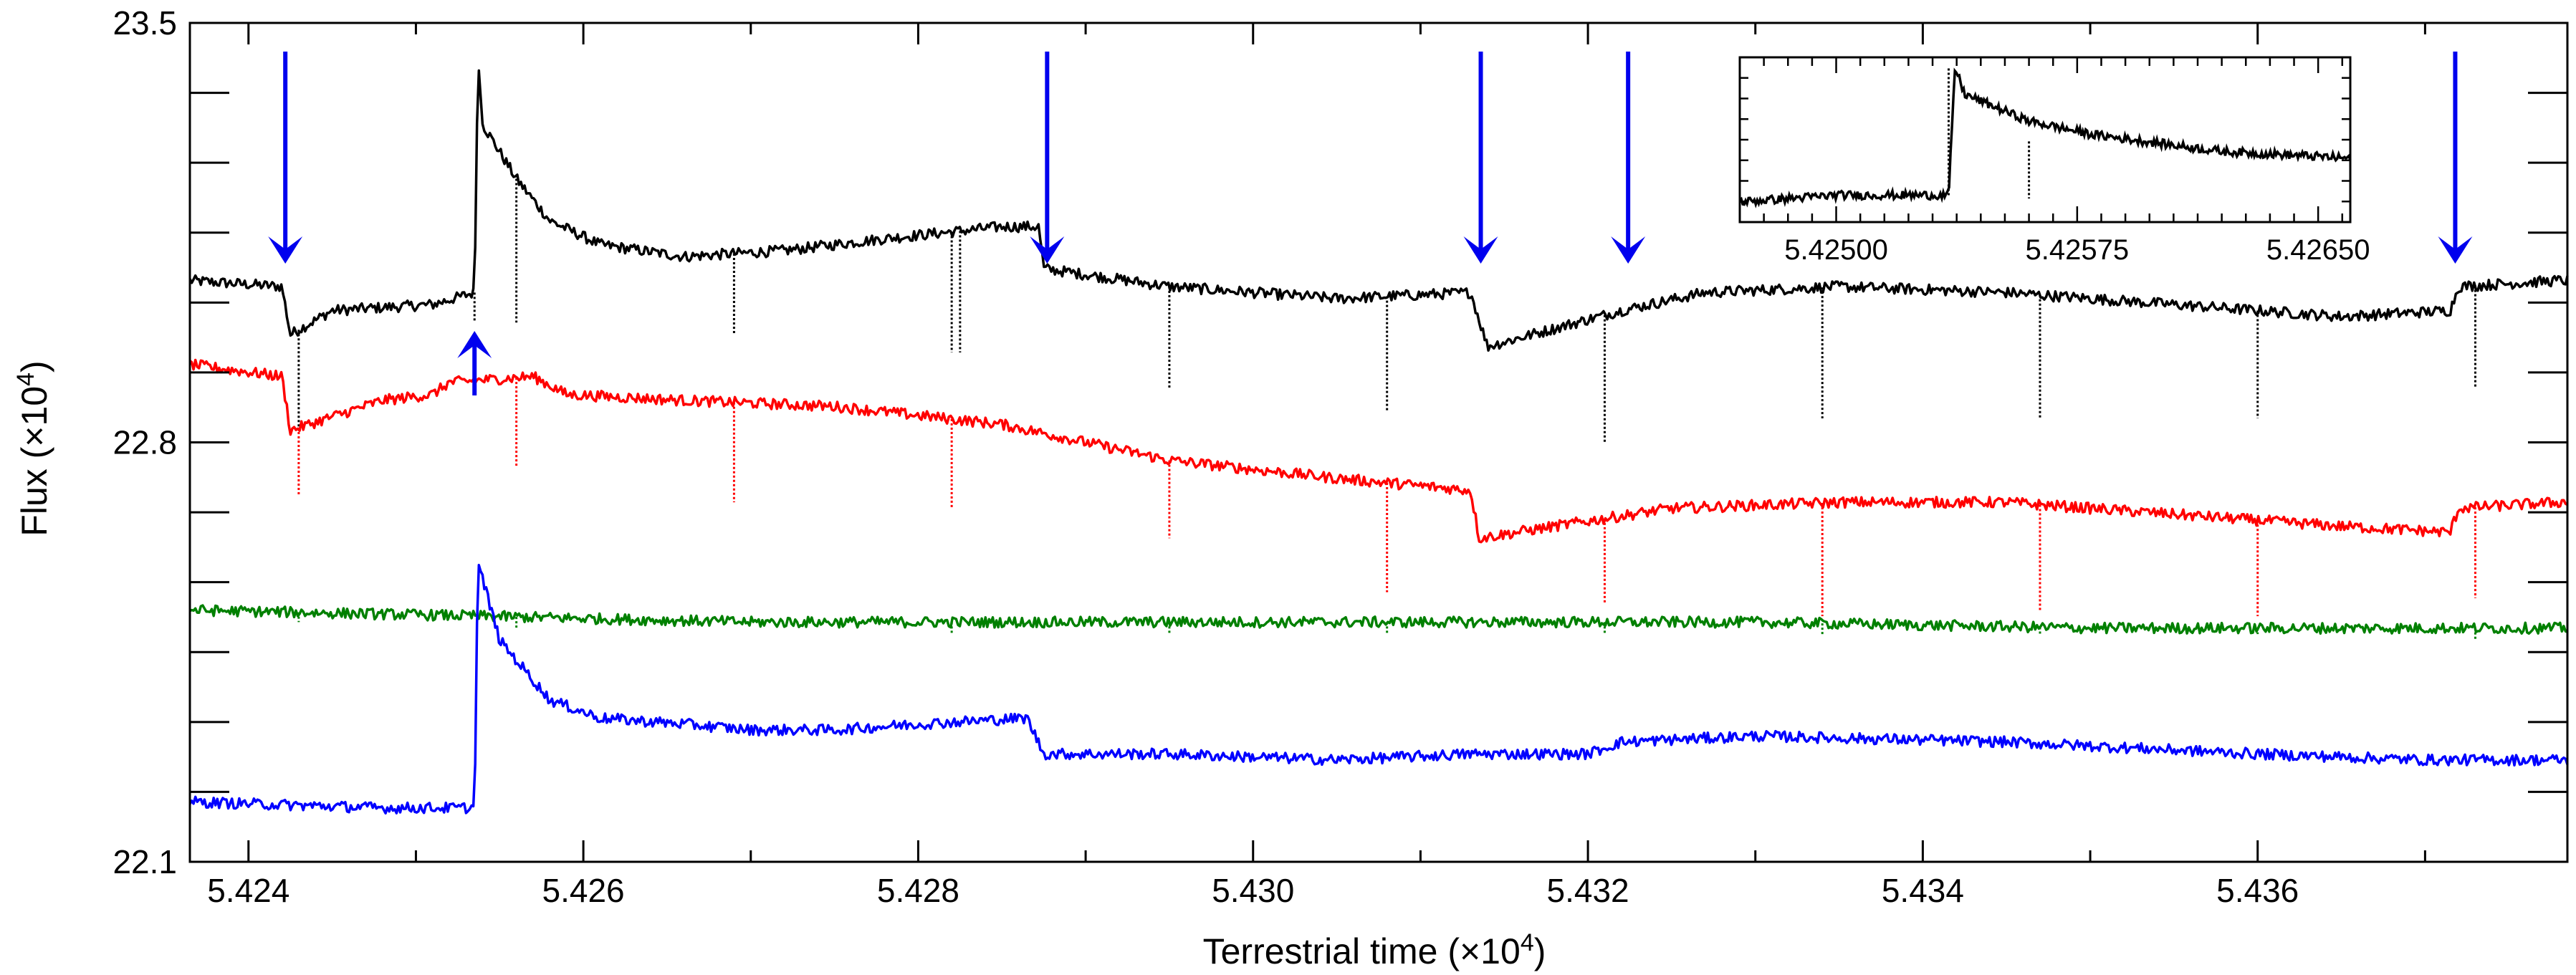  I want to click on inset-series-line, so click(2045, 137).